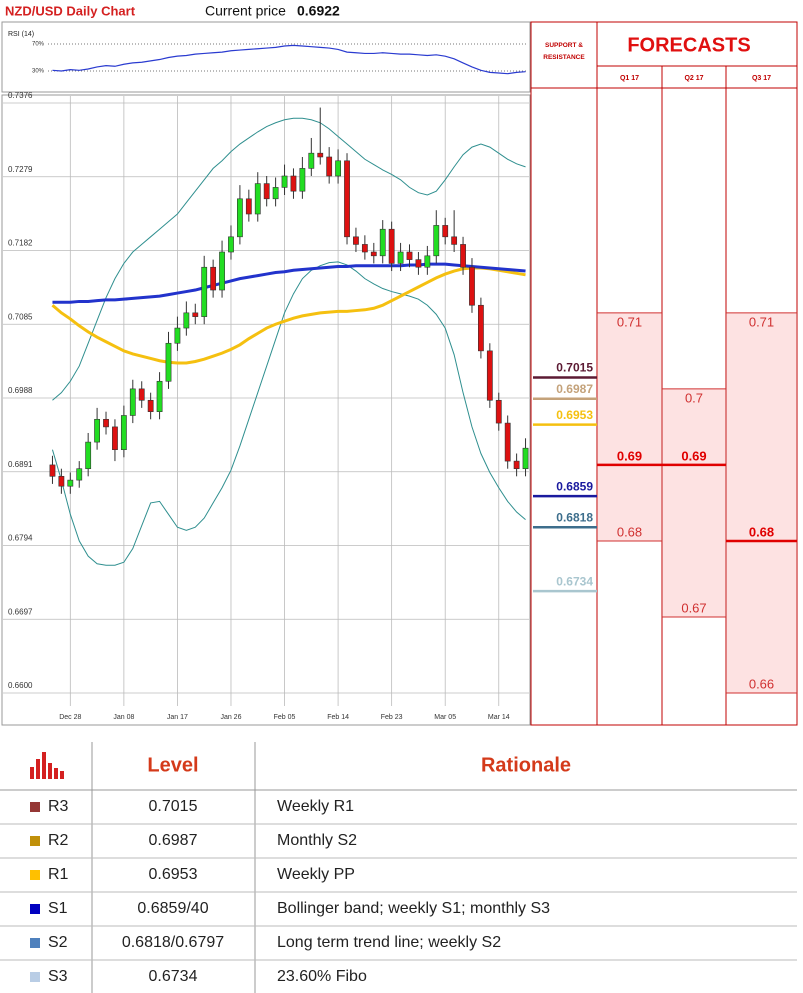 Image resolution: width=803 pixels, height=993 pixels. I want to click on rsi-title: RSI (14), so click(21, 34).